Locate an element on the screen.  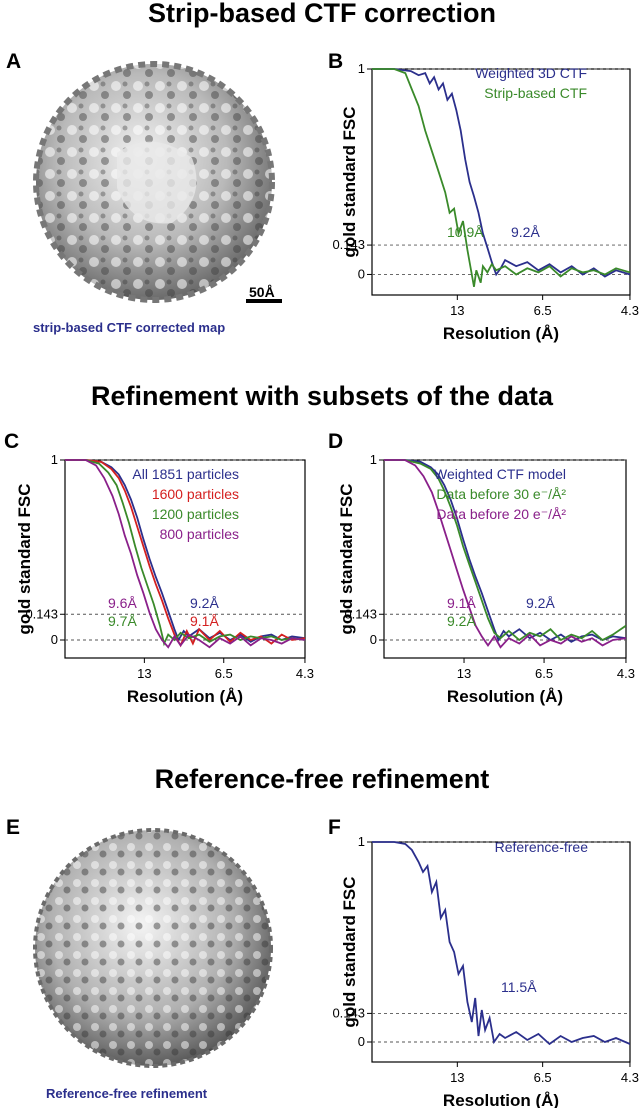
resolution-annotation: 10.9Å is located at coordinates (465, 232).